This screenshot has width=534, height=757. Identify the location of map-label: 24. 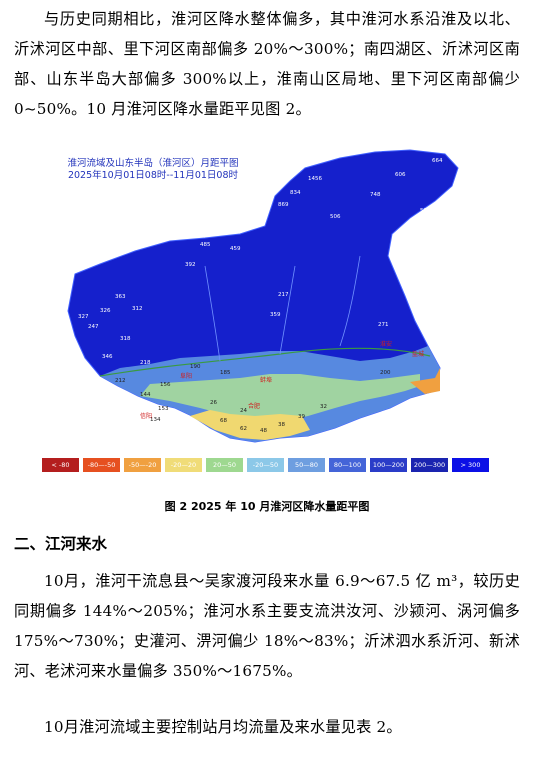
(243, 411).